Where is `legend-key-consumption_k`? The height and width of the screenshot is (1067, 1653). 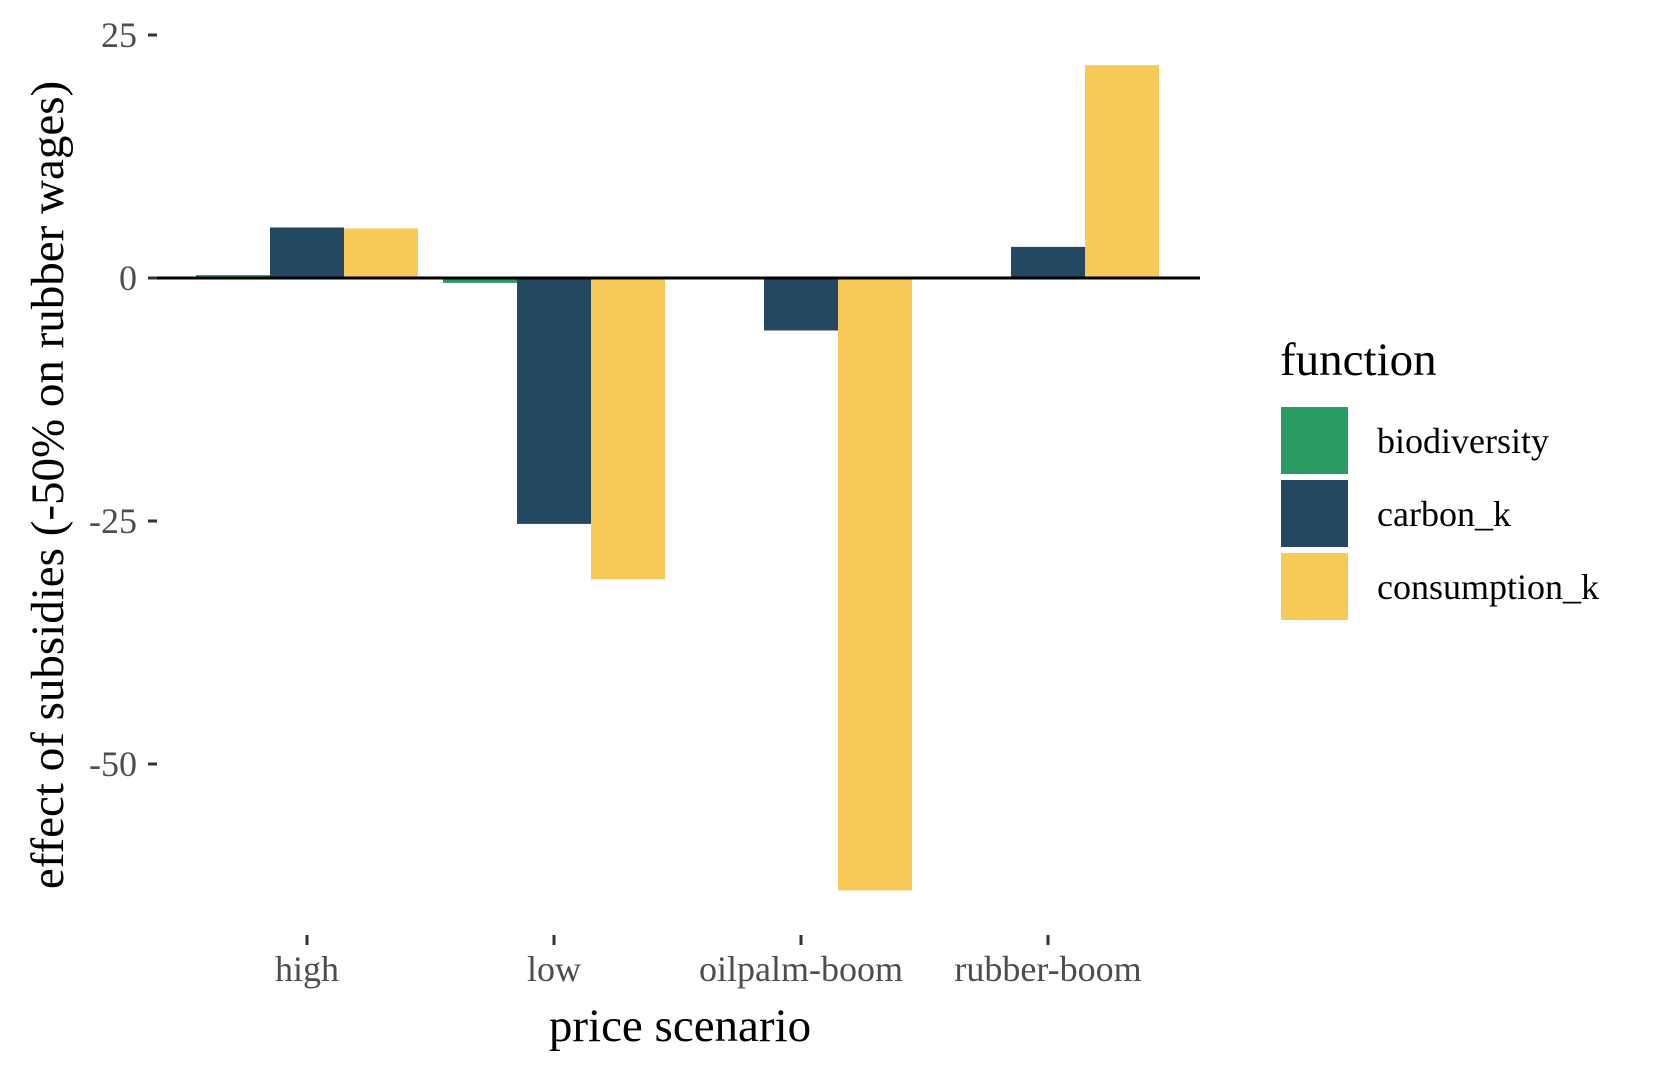
legend-key-consumption_k is located at coordinates (1314, 586).